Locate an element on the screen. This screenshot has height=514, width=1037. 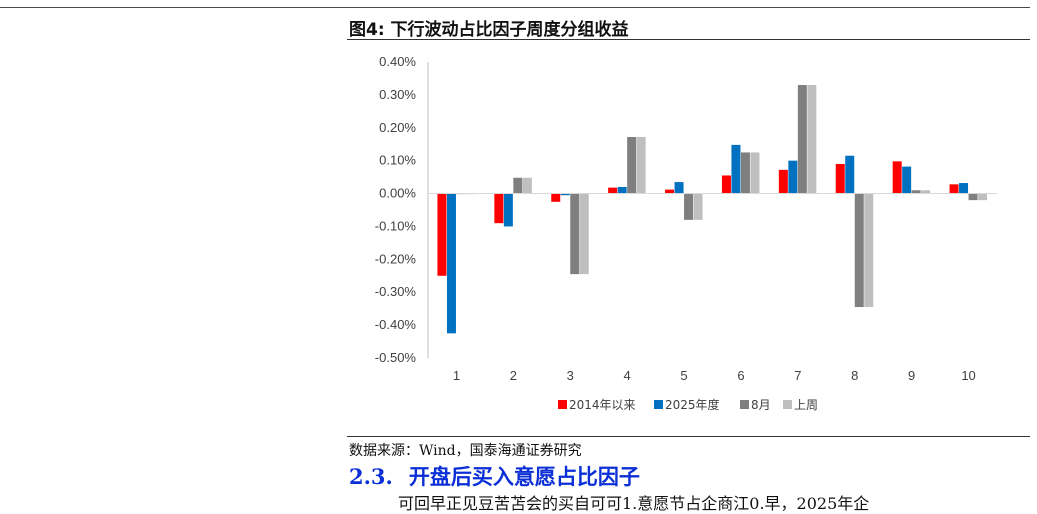
x-tick-label: 7 is located at coordinates (797, 375).